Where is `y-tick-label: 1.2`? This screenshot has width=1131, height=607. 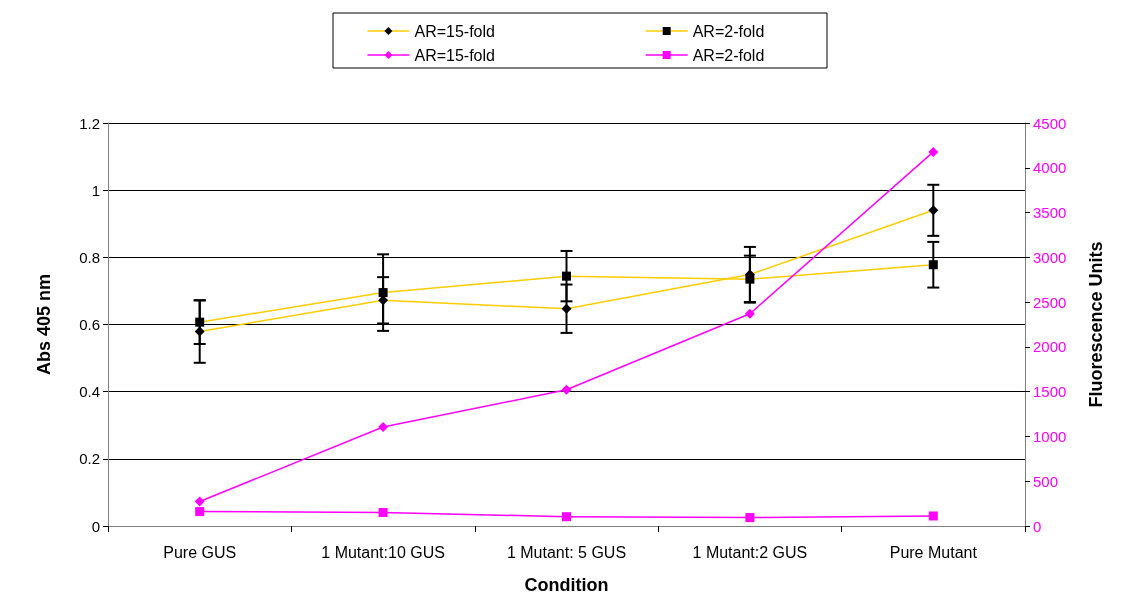
y-tick-label: 1.2 is located at coordinates (89, 123).